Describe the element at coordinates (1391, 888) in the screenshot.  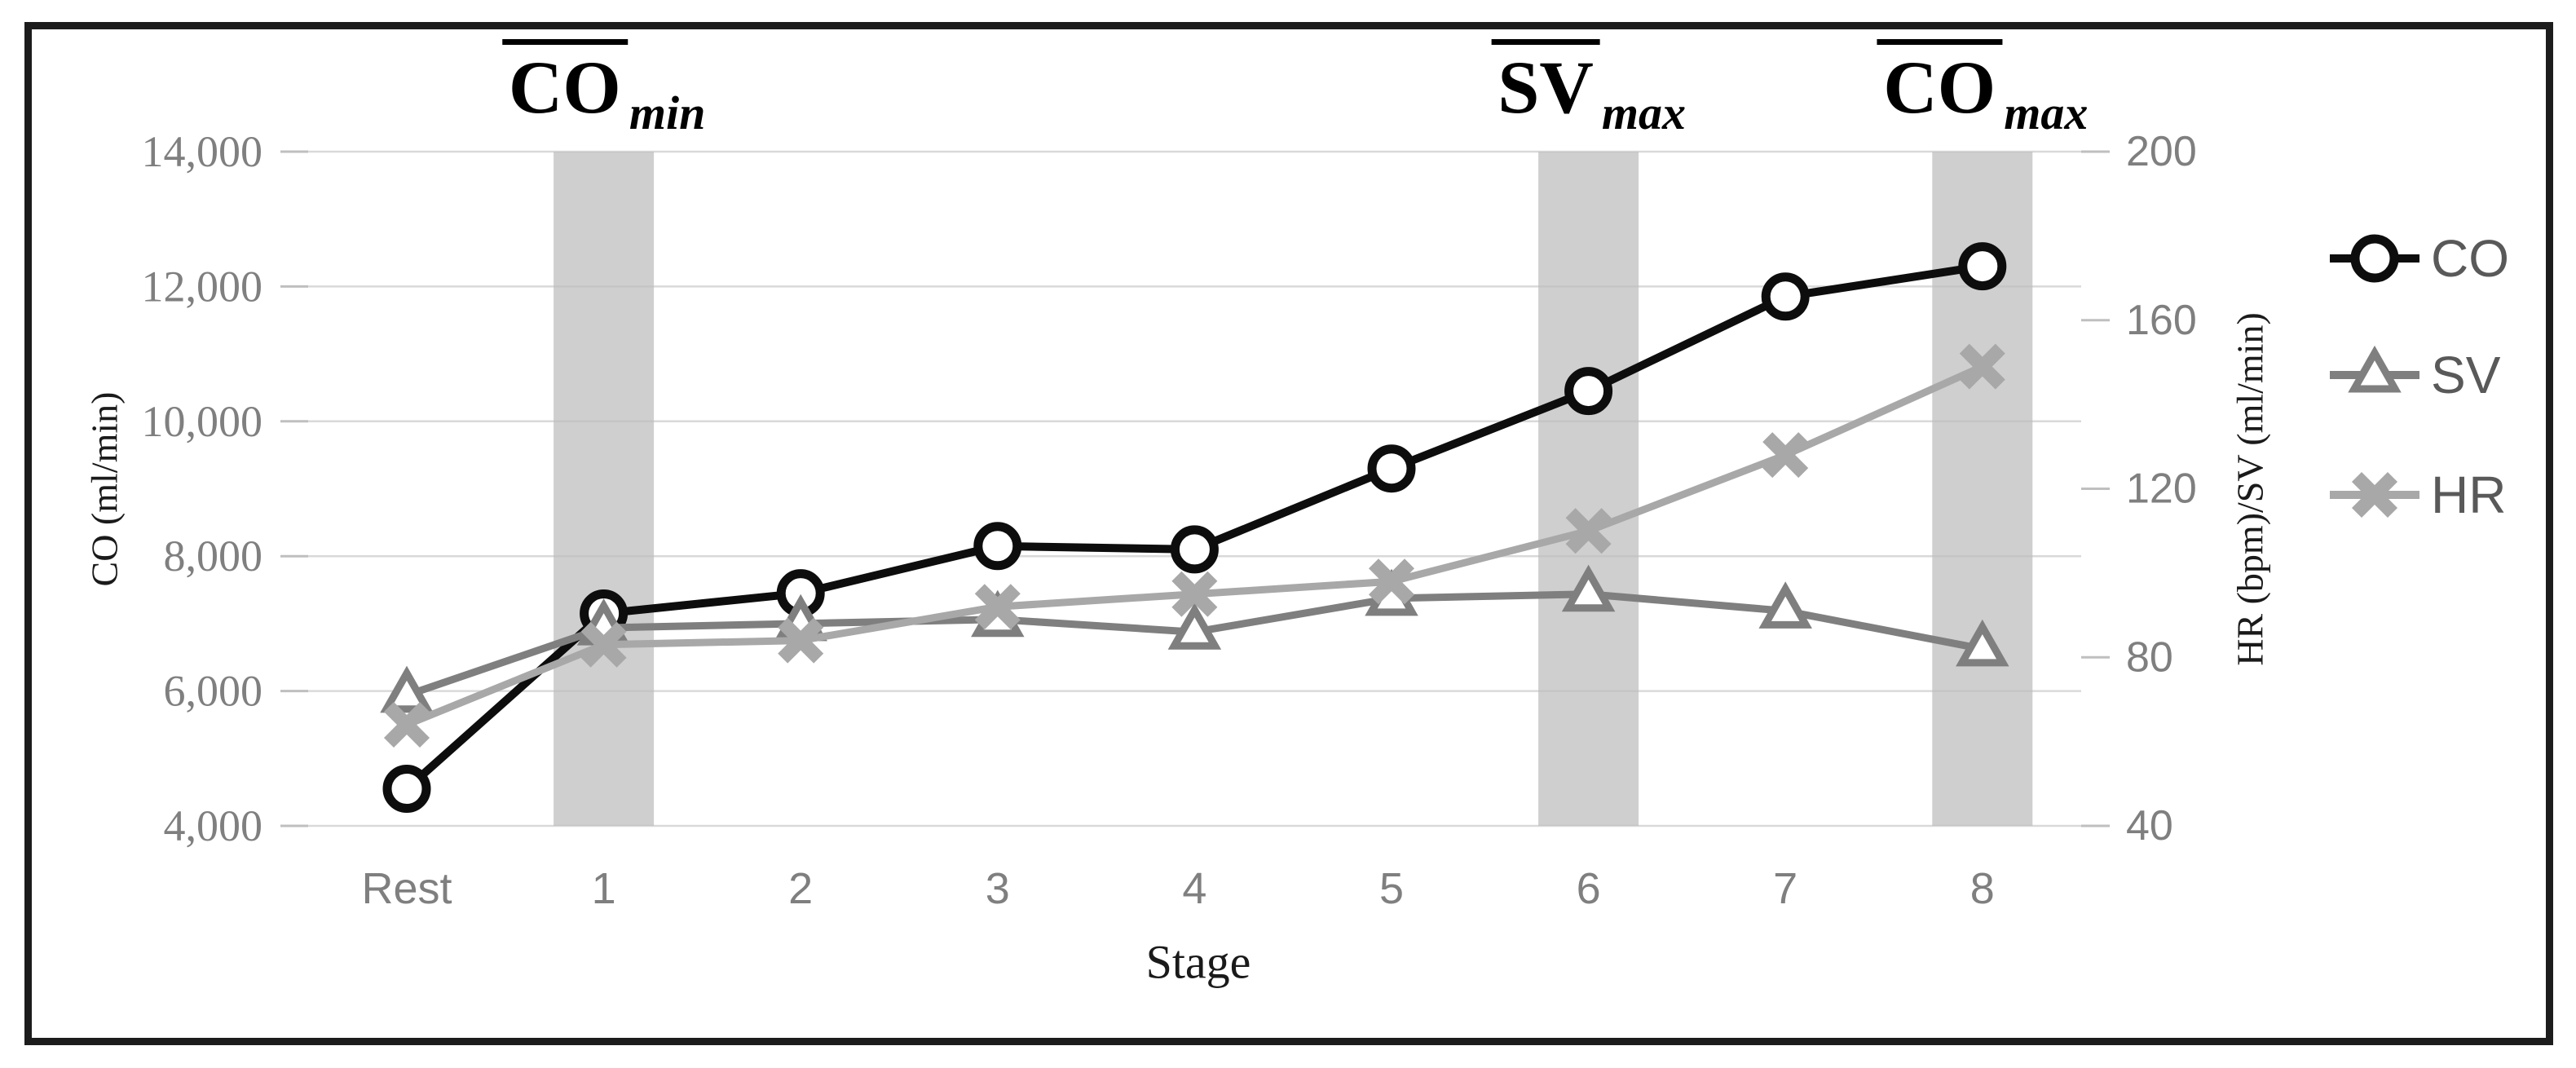
I see `x-axis-tick-label: 5` at that location.